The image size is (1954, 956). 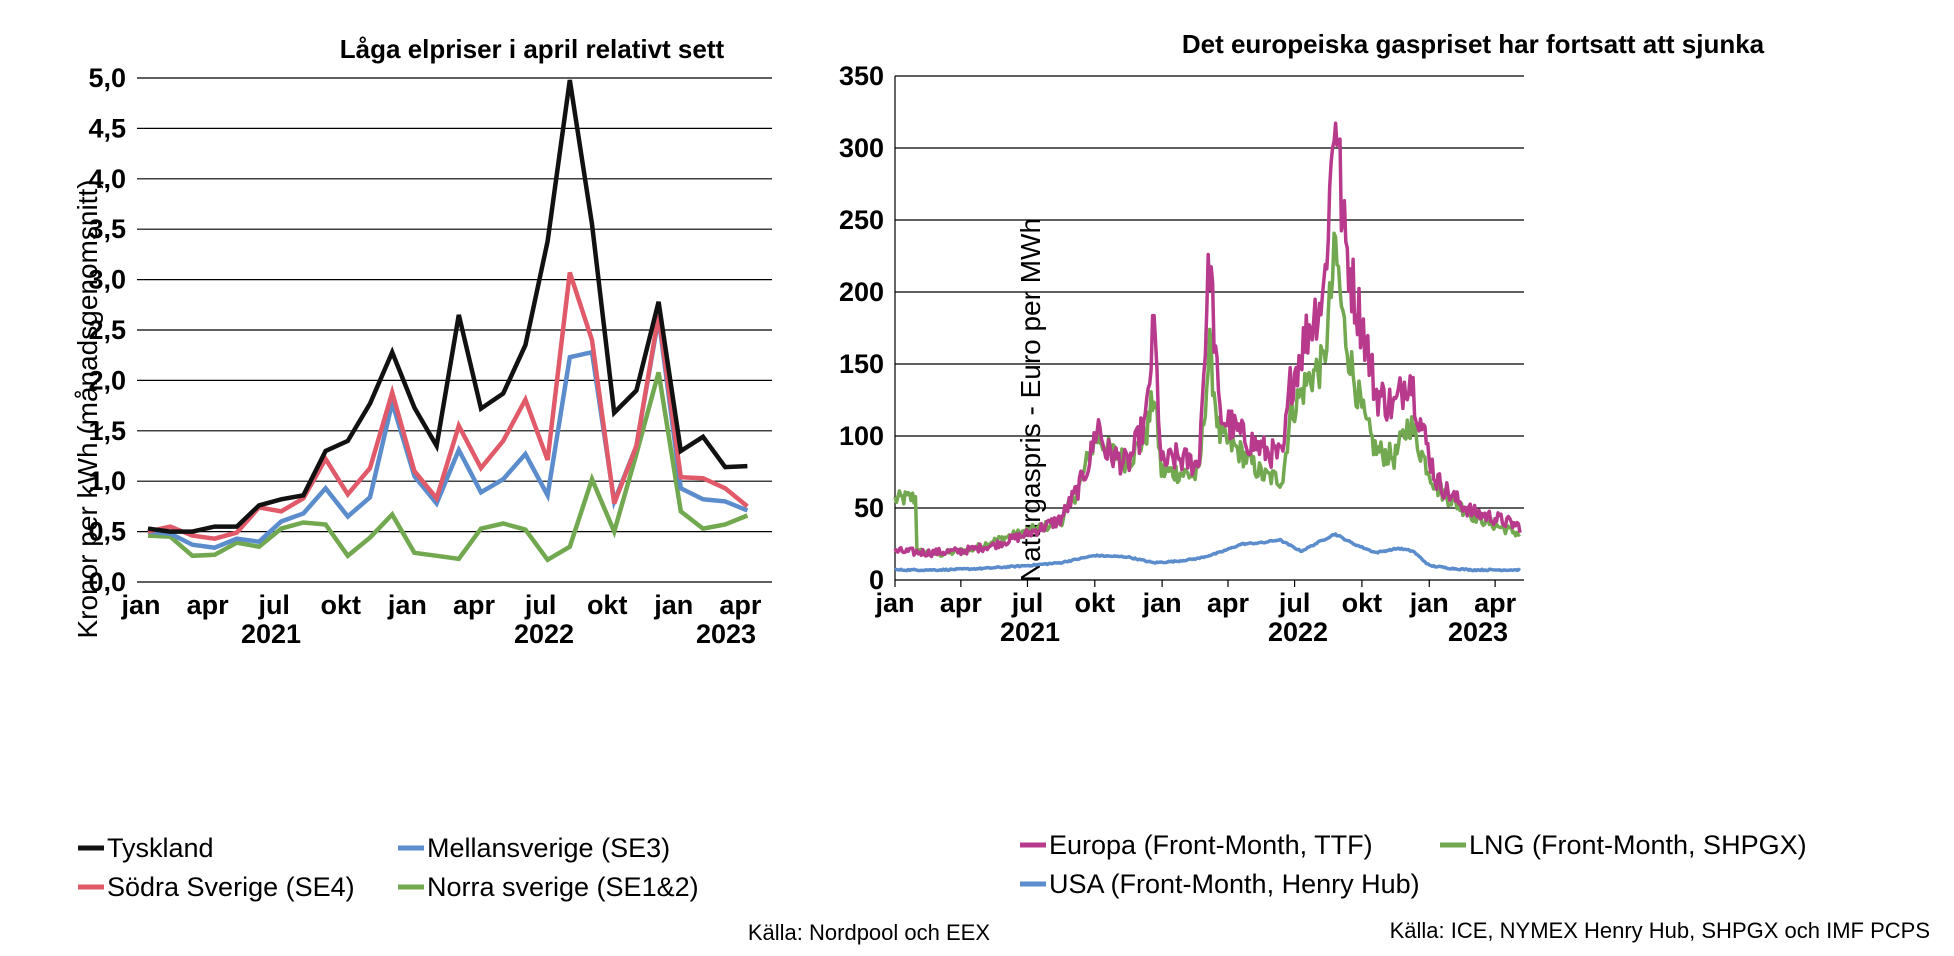 I want to click on right-y-tick-label: 150, so click(x=861, y=364).